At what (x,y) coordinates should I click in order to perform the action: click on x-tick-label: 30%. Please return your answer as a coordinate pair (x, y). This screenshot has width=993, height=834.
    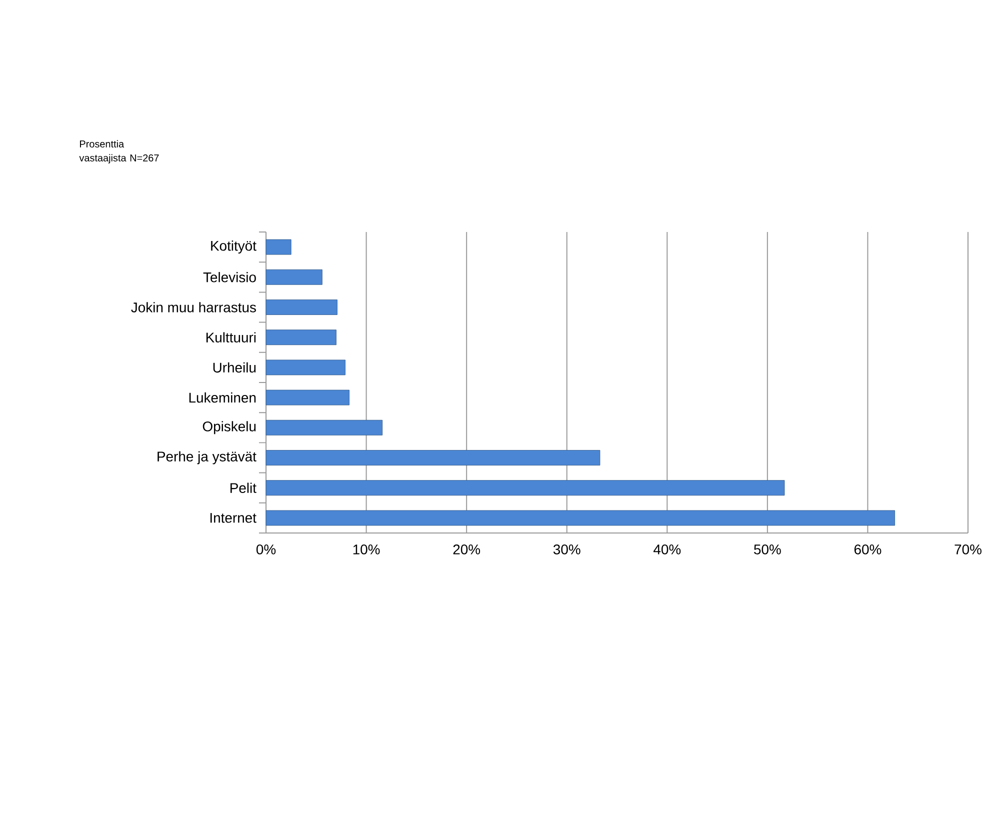
    Looking at the image, I should click on (566, 549).